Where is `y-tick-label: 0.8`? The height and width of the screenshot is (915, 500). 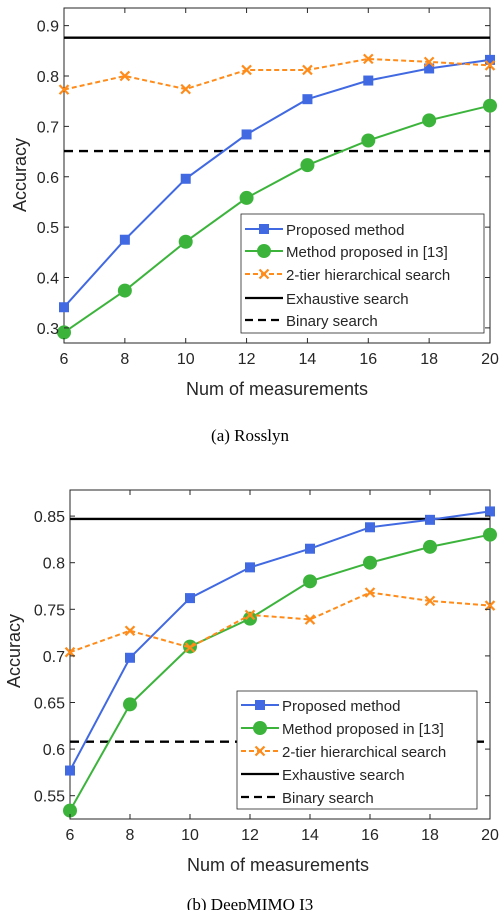 y-tick-label: 0.8 is located at coordinates (54, 564).